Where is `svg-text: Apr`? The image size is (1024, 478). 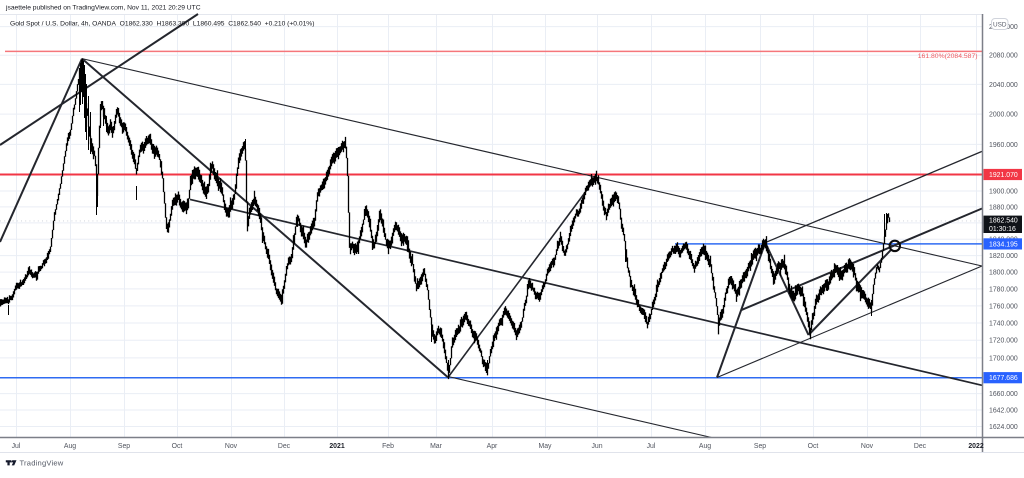
svg-text: Apr is located at coordinates (492, 446).